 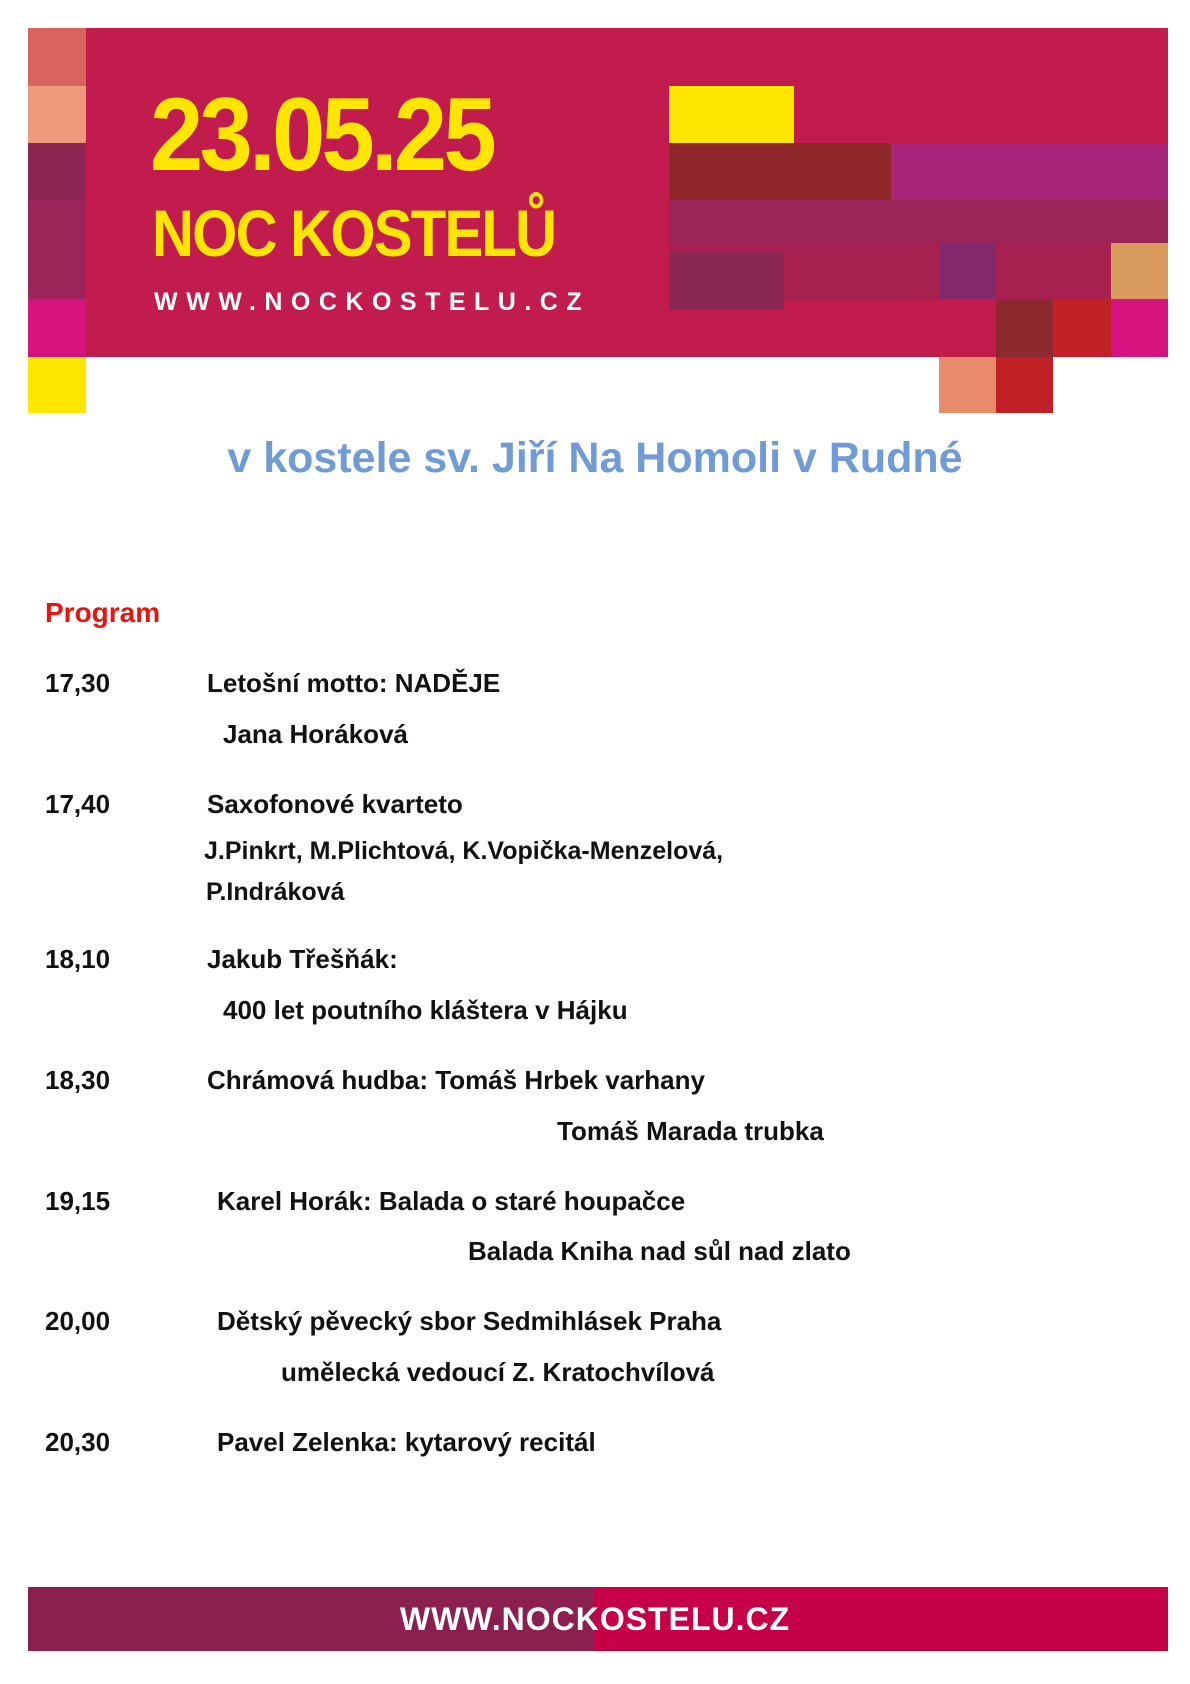 What do you see at coordinates (881, 1619) in the screenshot?
I see `footer-right` at bounding box center [881, 1619].